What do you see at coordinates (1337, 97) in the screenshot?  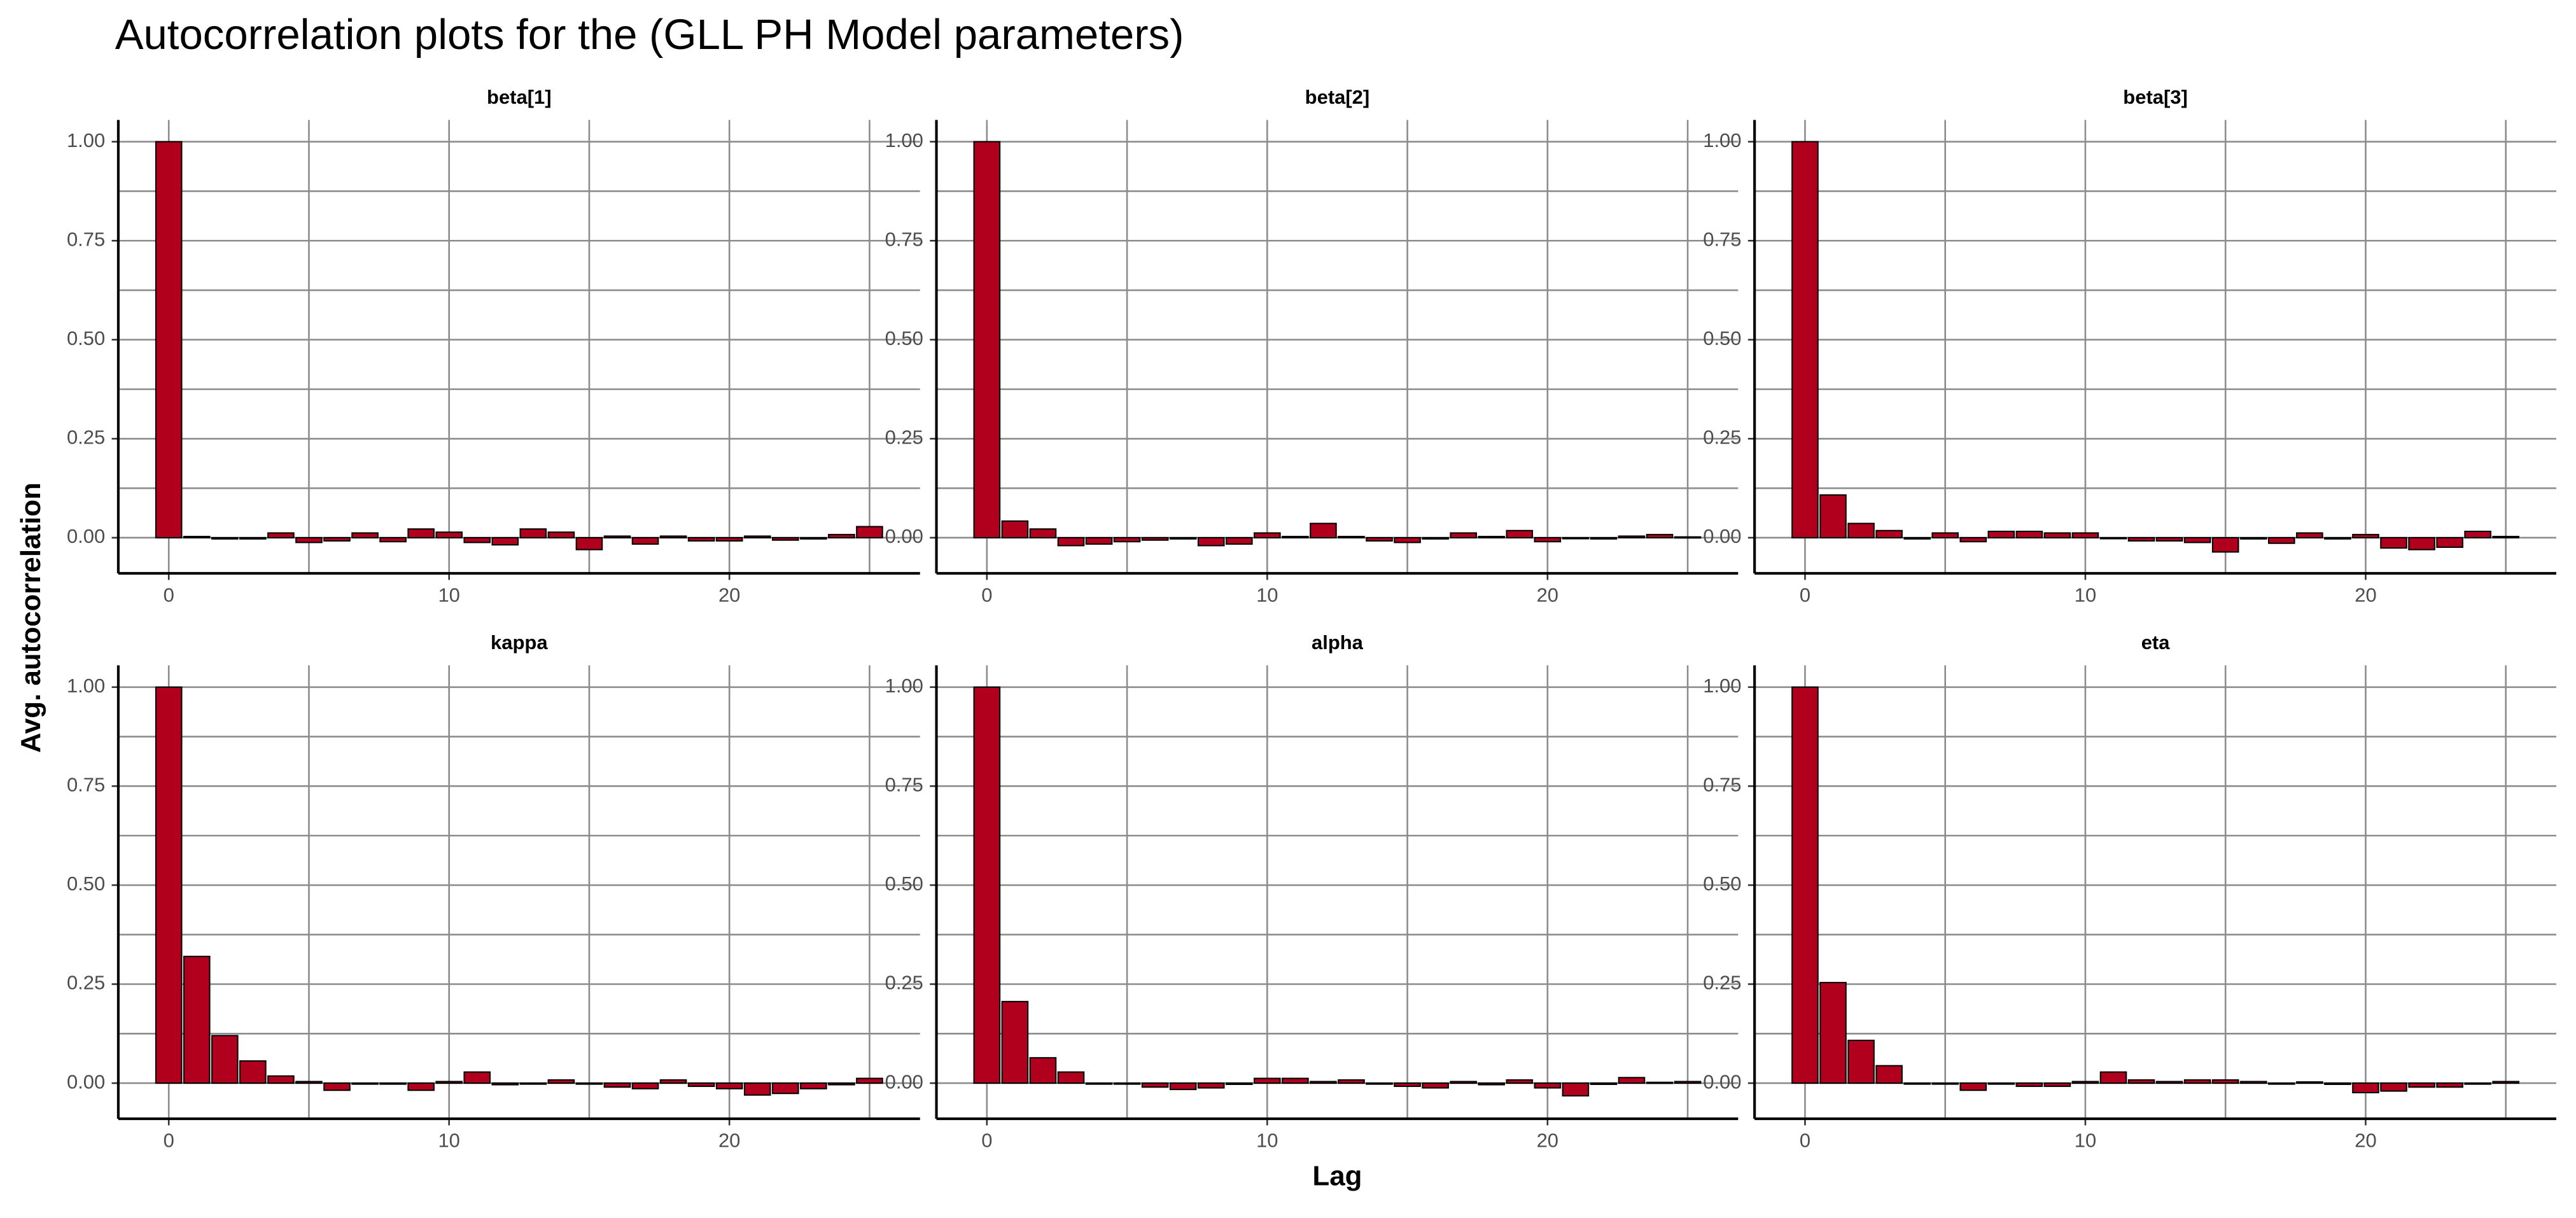 I see `panel-title: beta[2]` at bounding box center [1337, 97].